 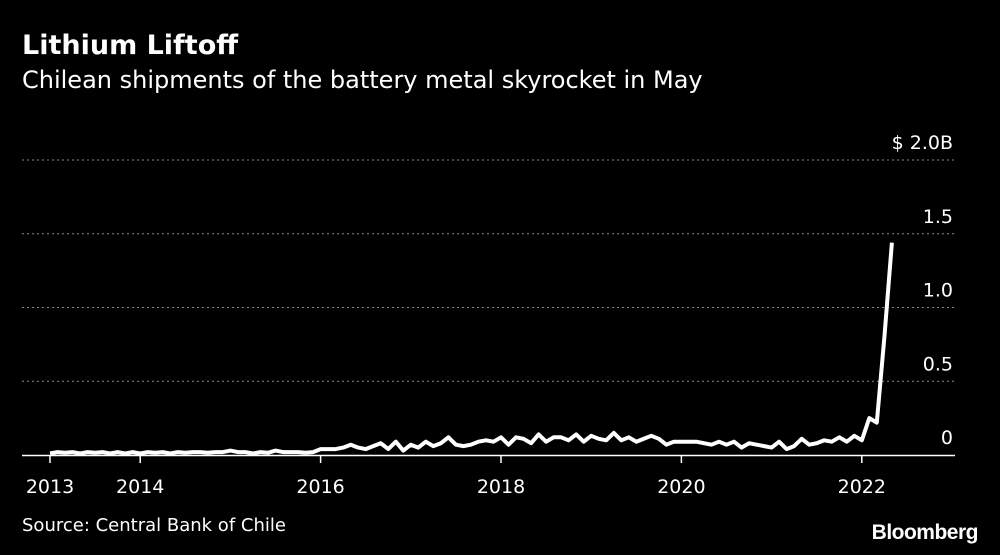 What do you see at coordinates (154, 525) in the screenshot?
I see `source-note: Source: Central Bank of Chile` at bounding box center [154, 525].